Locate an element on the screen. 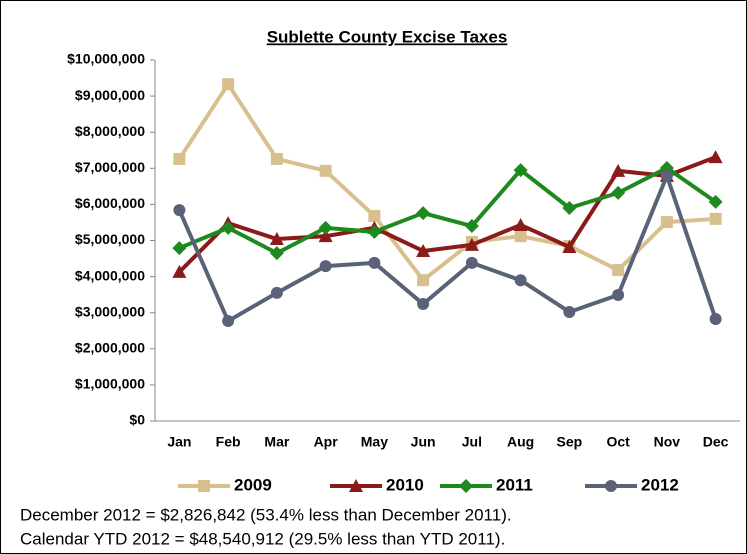  y-tick-label: $5,000,000 is located at coordinates (110, 239).